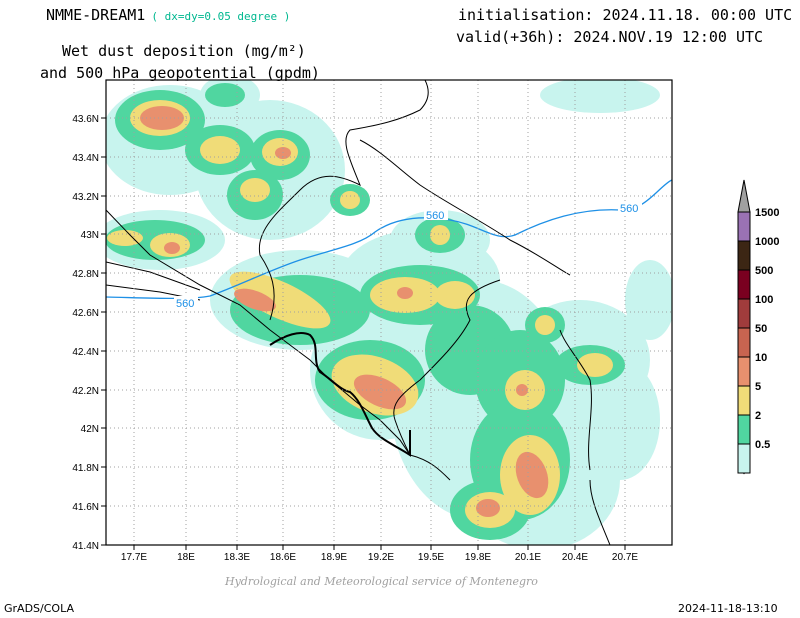 This screenshot has width=800, height=618. I want to click on model-title: NMME-DREAM1 ( dx=dy=0.05 degree ), so click(168, 15).